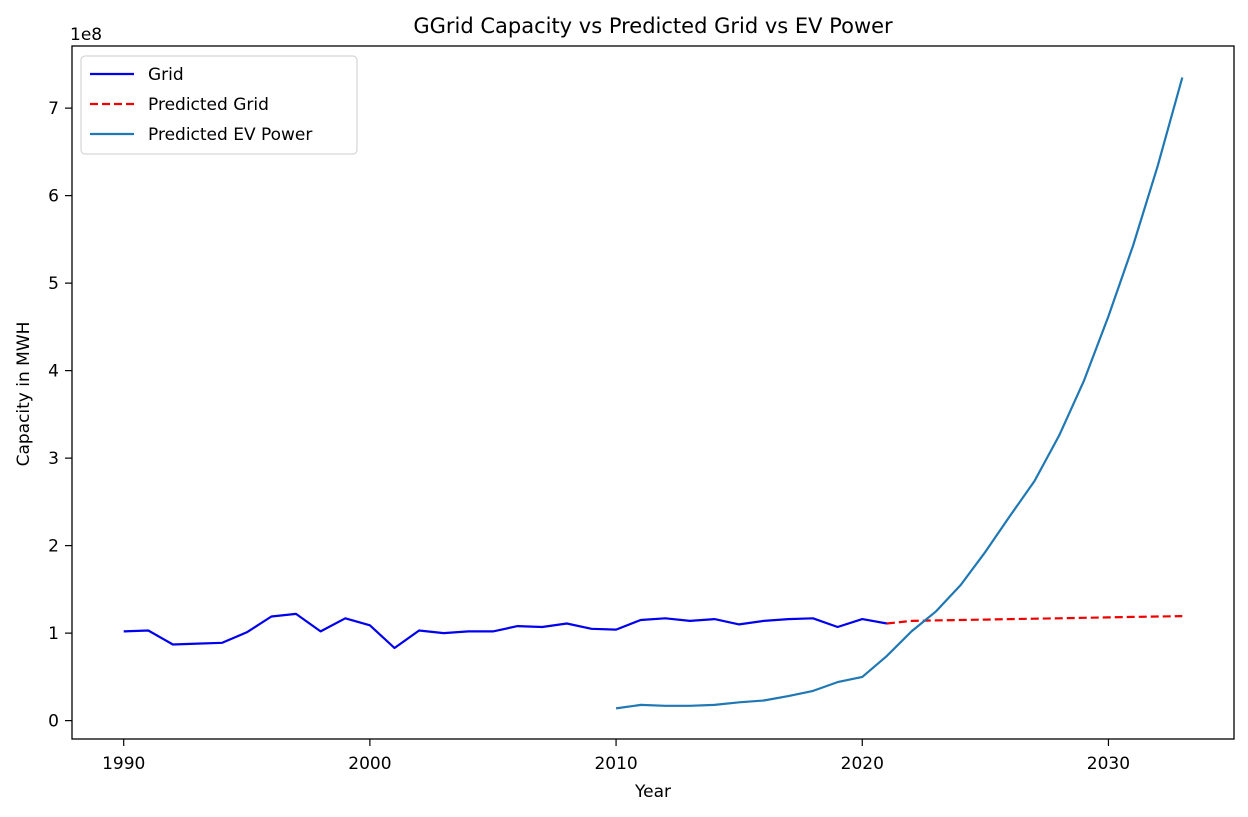 The image size is (1248, 817). What do you see at coordinates (53, 722) in the screenshot?
I see `y-tick-label: 0` at bounding box center [53, 722].